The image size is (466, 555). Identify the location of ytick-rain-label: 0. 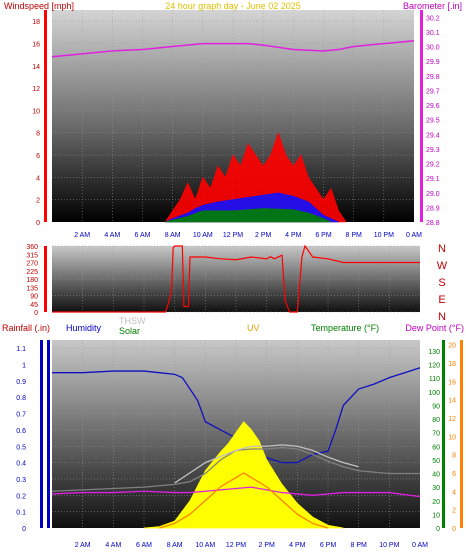
(24, 529).